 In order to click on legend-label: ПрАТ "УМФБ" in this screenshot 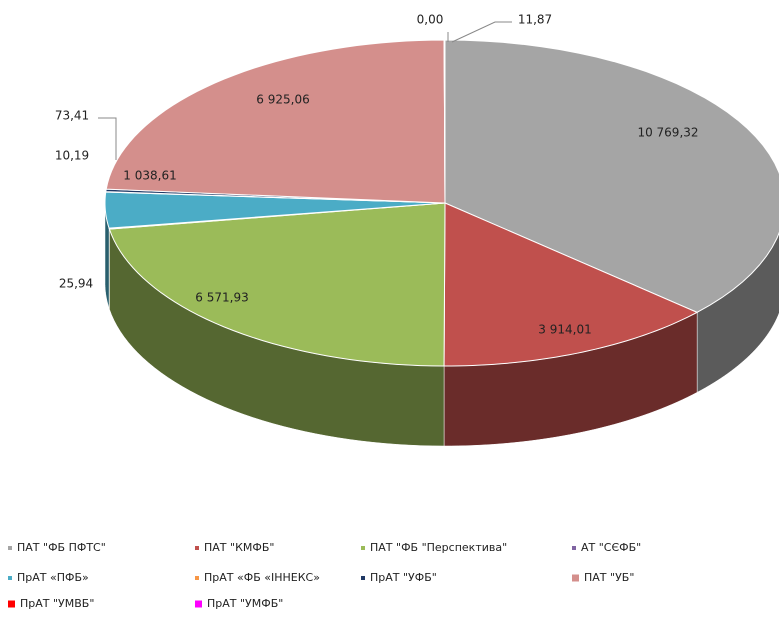, I will do `click(245, 603)`.